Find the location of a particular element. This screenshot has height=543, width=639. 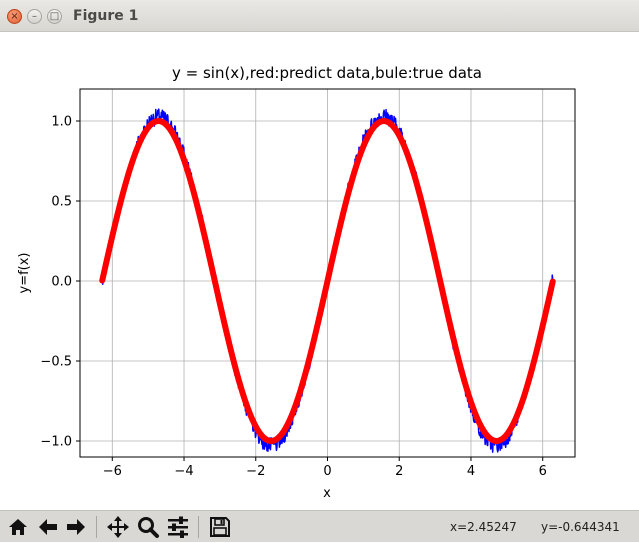

forward-button is located at coordinates (76, 527).